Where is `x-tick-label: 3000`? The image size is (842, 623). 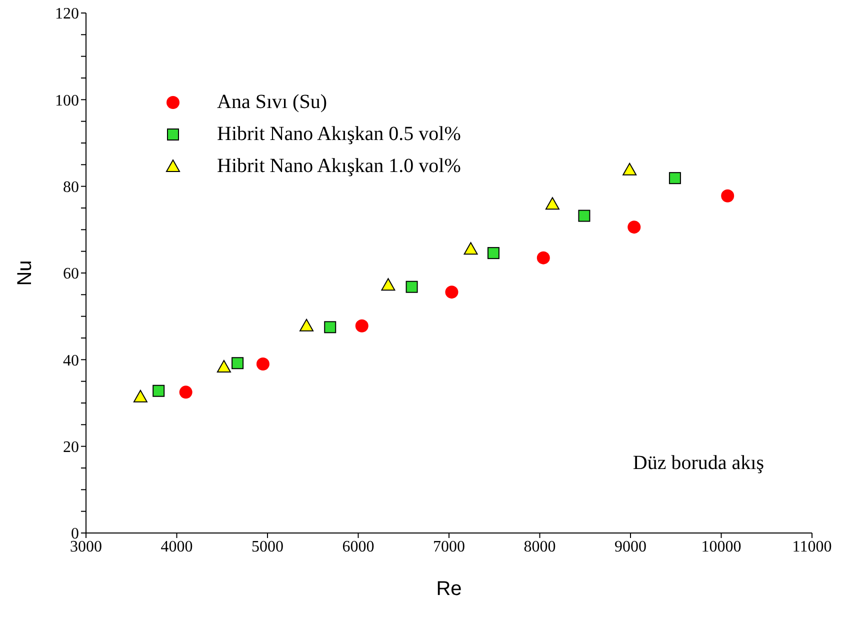
x-tick-label: 3000 is located at coordinates (86, 547).